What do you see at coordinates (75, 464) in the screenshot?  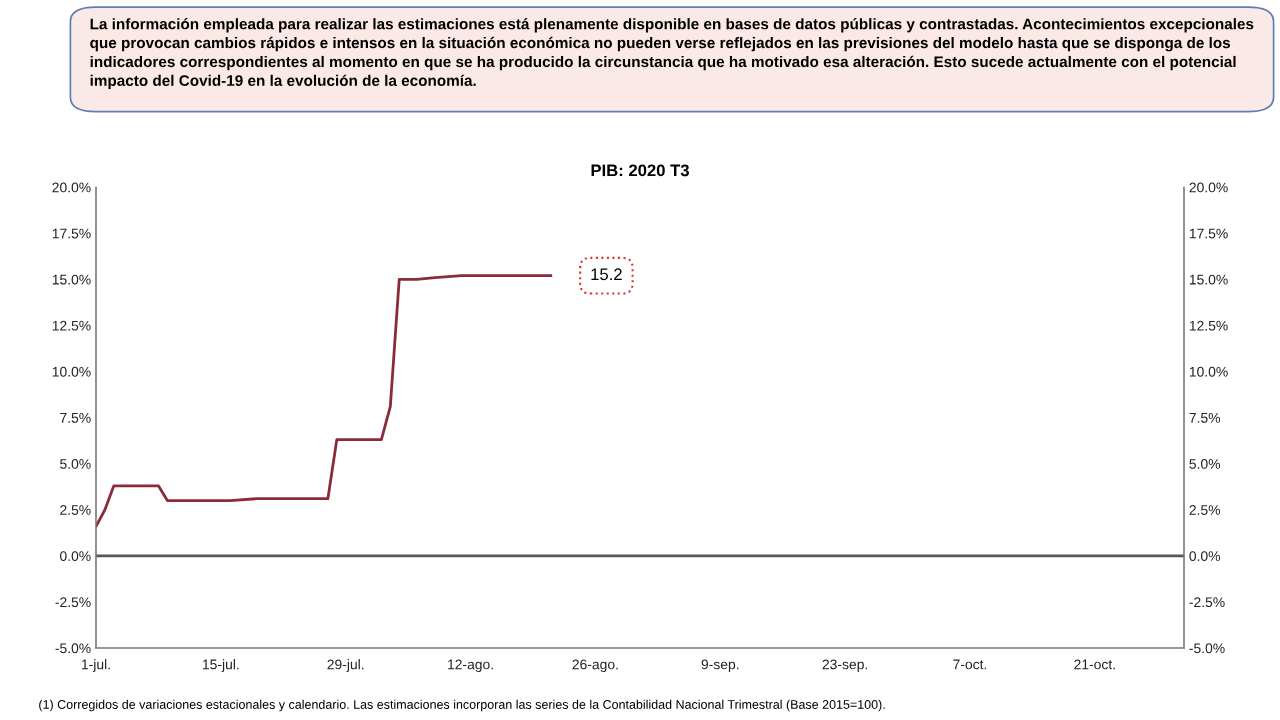 I see `y-tick-label: 5.0%` at bounding box center [75, 464].